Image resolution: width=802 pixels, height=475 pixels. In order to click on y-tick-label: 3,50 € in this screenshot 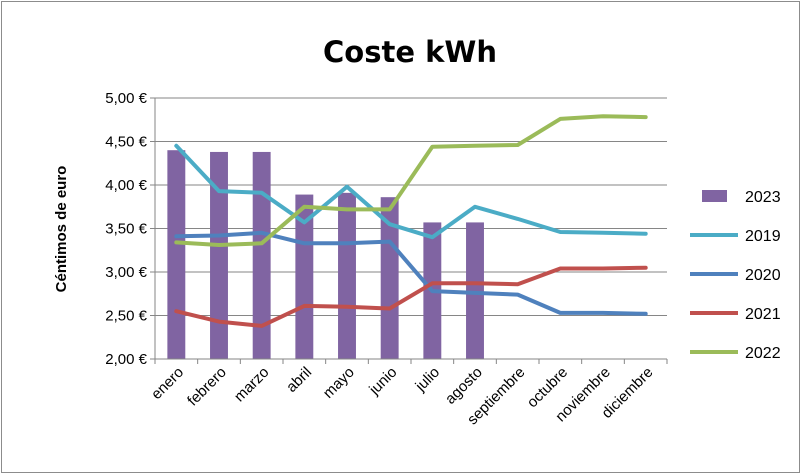, I will do `click(126, 229)`.